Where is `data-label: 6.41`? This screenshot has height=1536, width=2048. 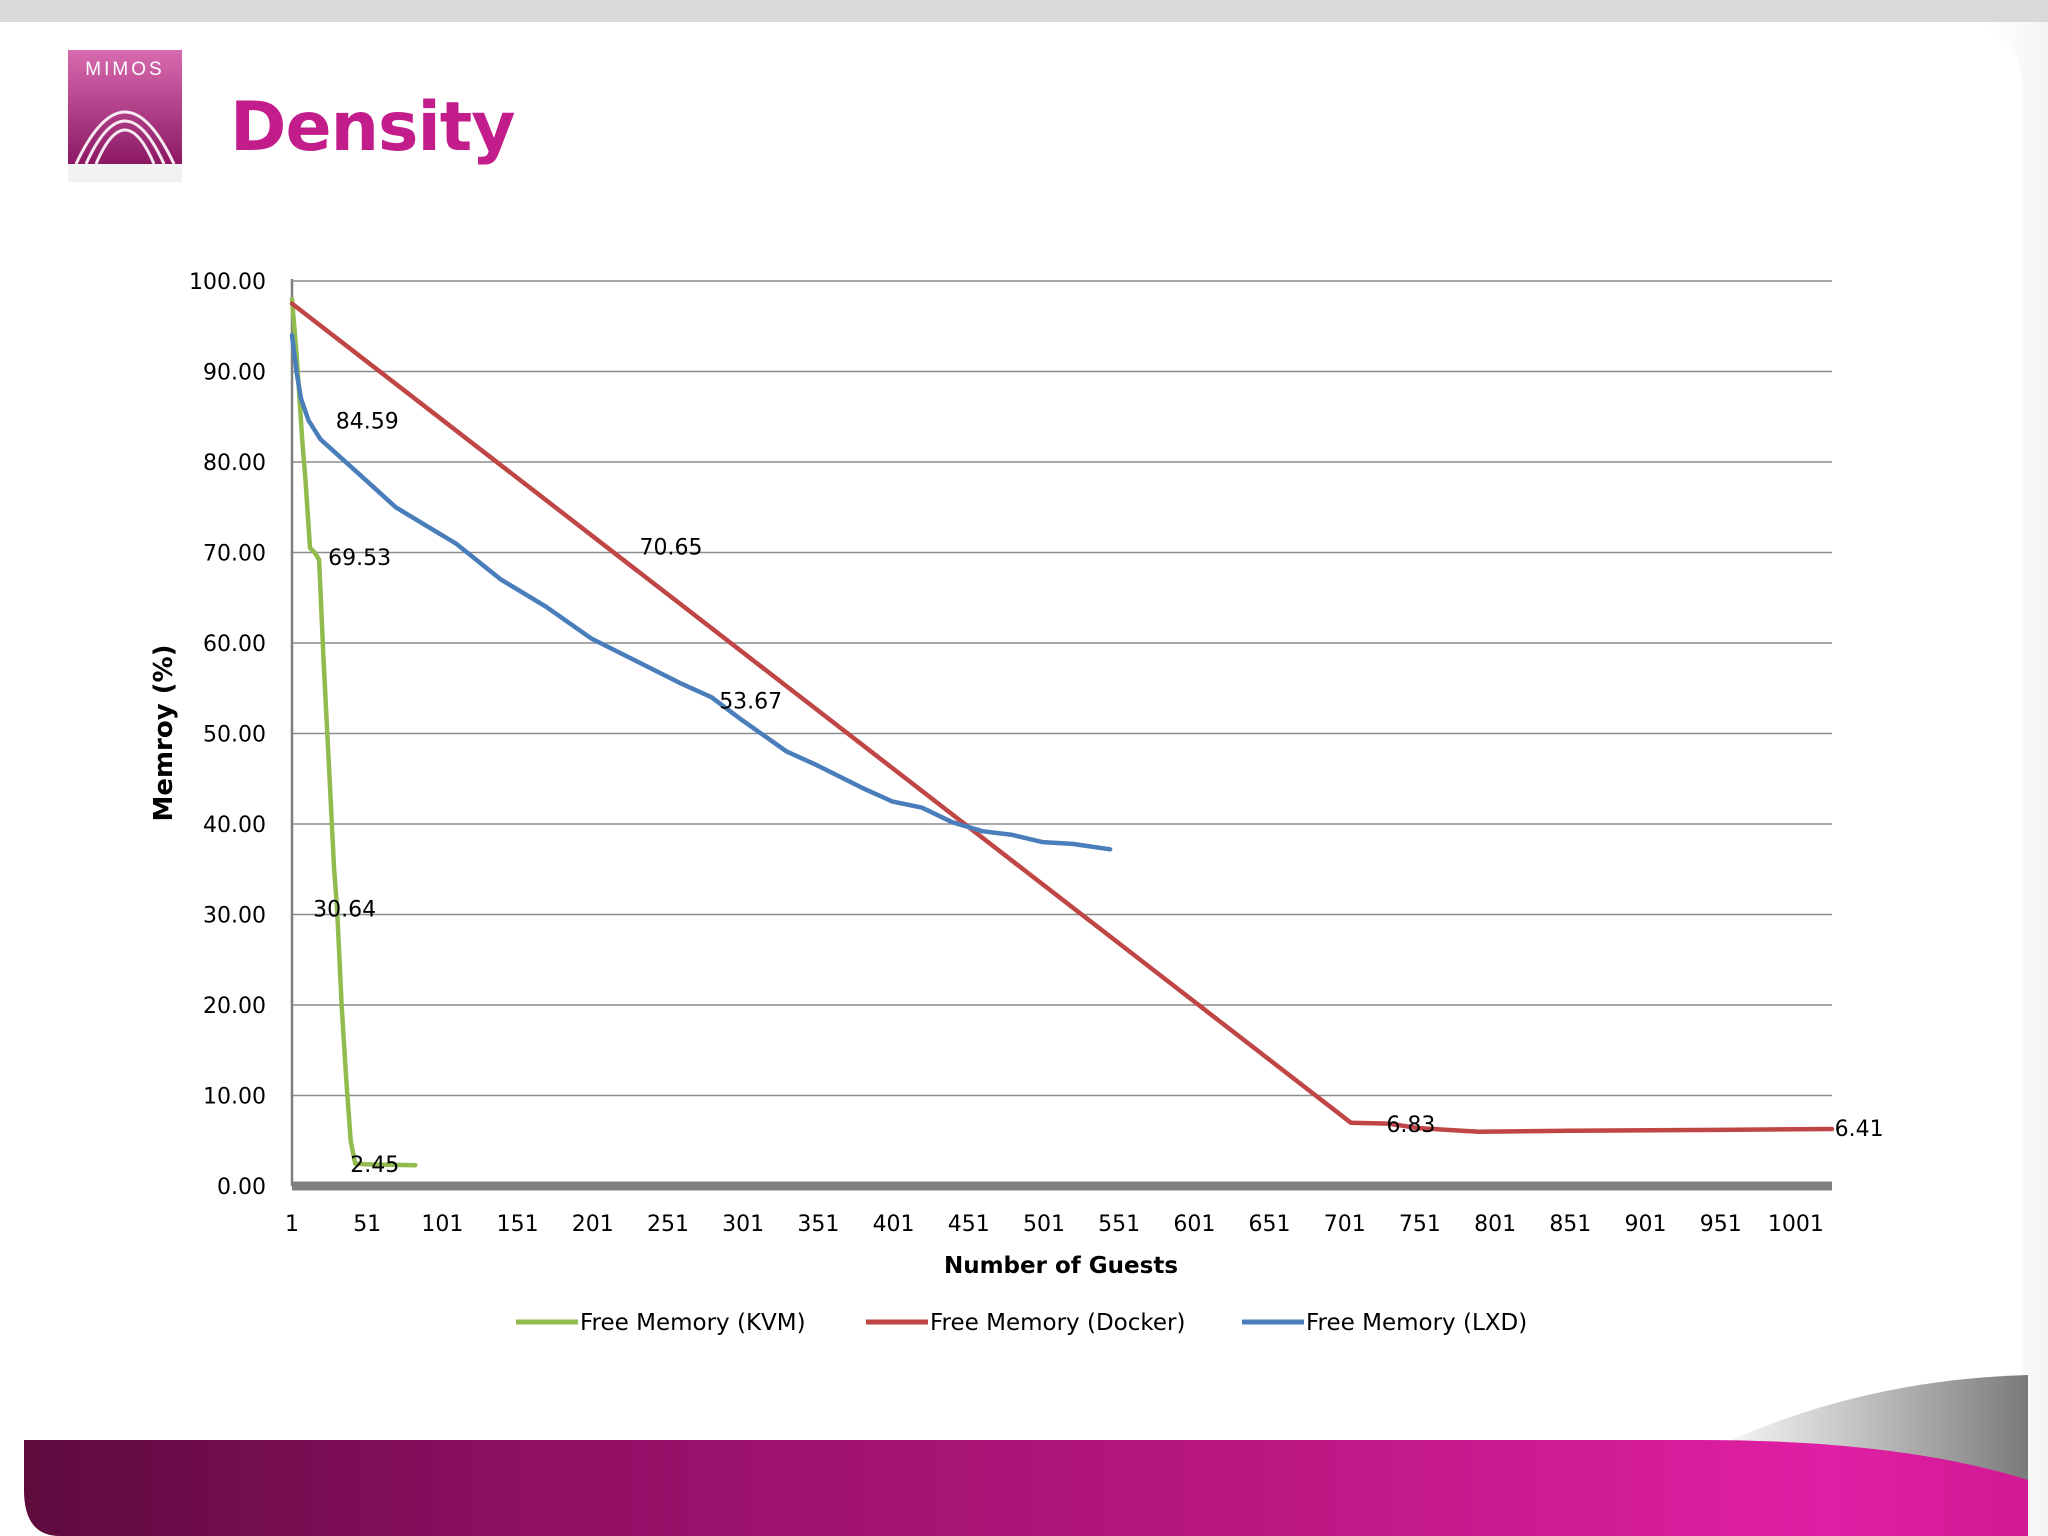 data-label: 6.41 is located at coordinates (1859, 1129).